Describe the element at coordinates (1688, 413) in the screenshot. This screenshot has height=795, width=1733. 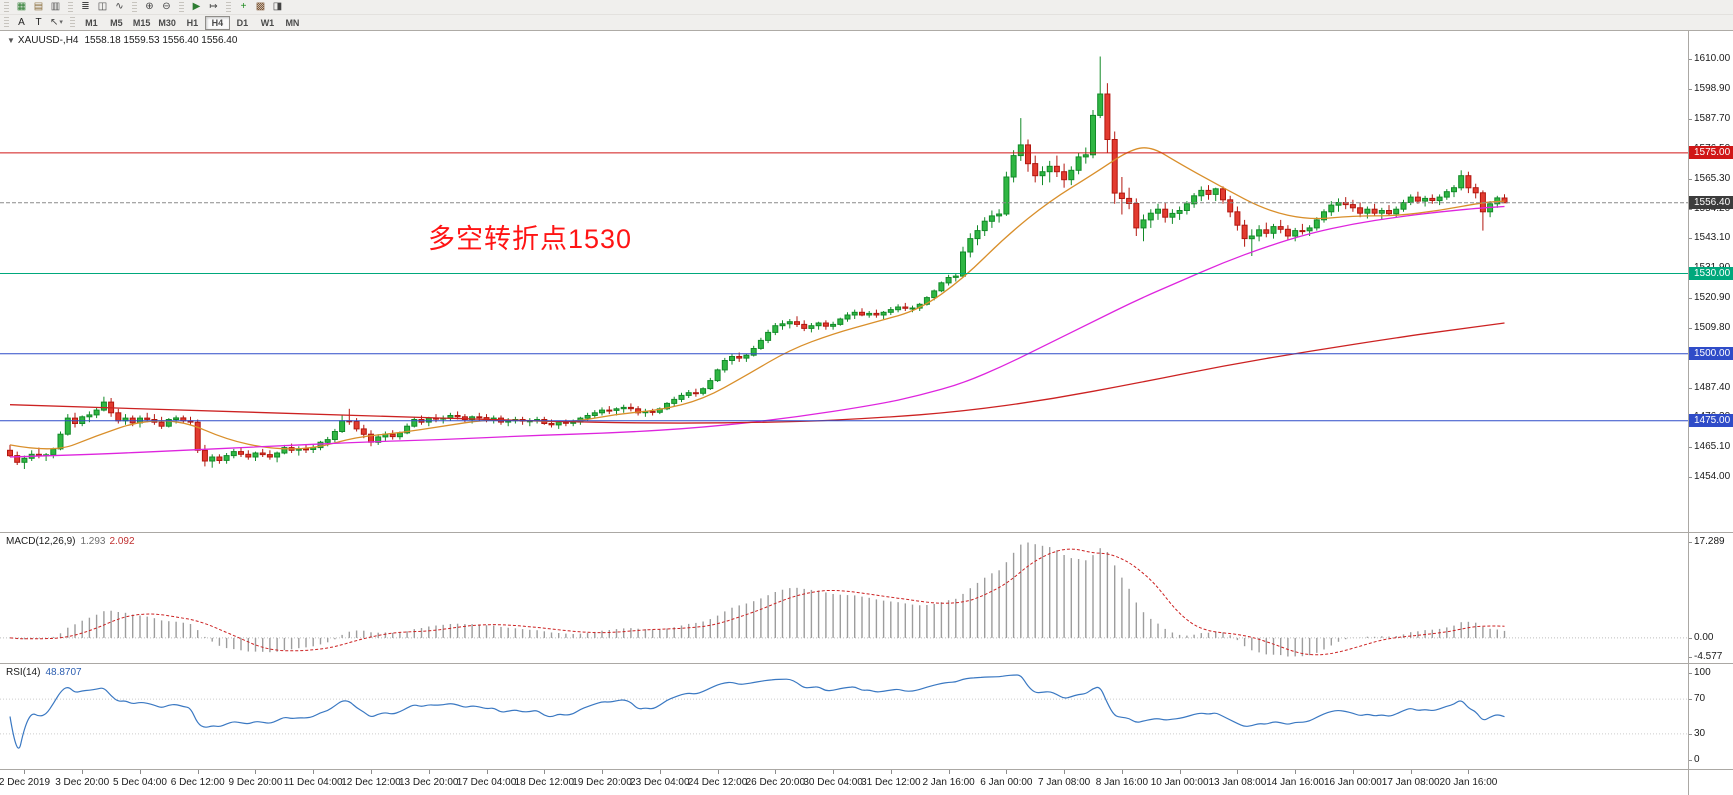
I see `scale-separator` at that location.